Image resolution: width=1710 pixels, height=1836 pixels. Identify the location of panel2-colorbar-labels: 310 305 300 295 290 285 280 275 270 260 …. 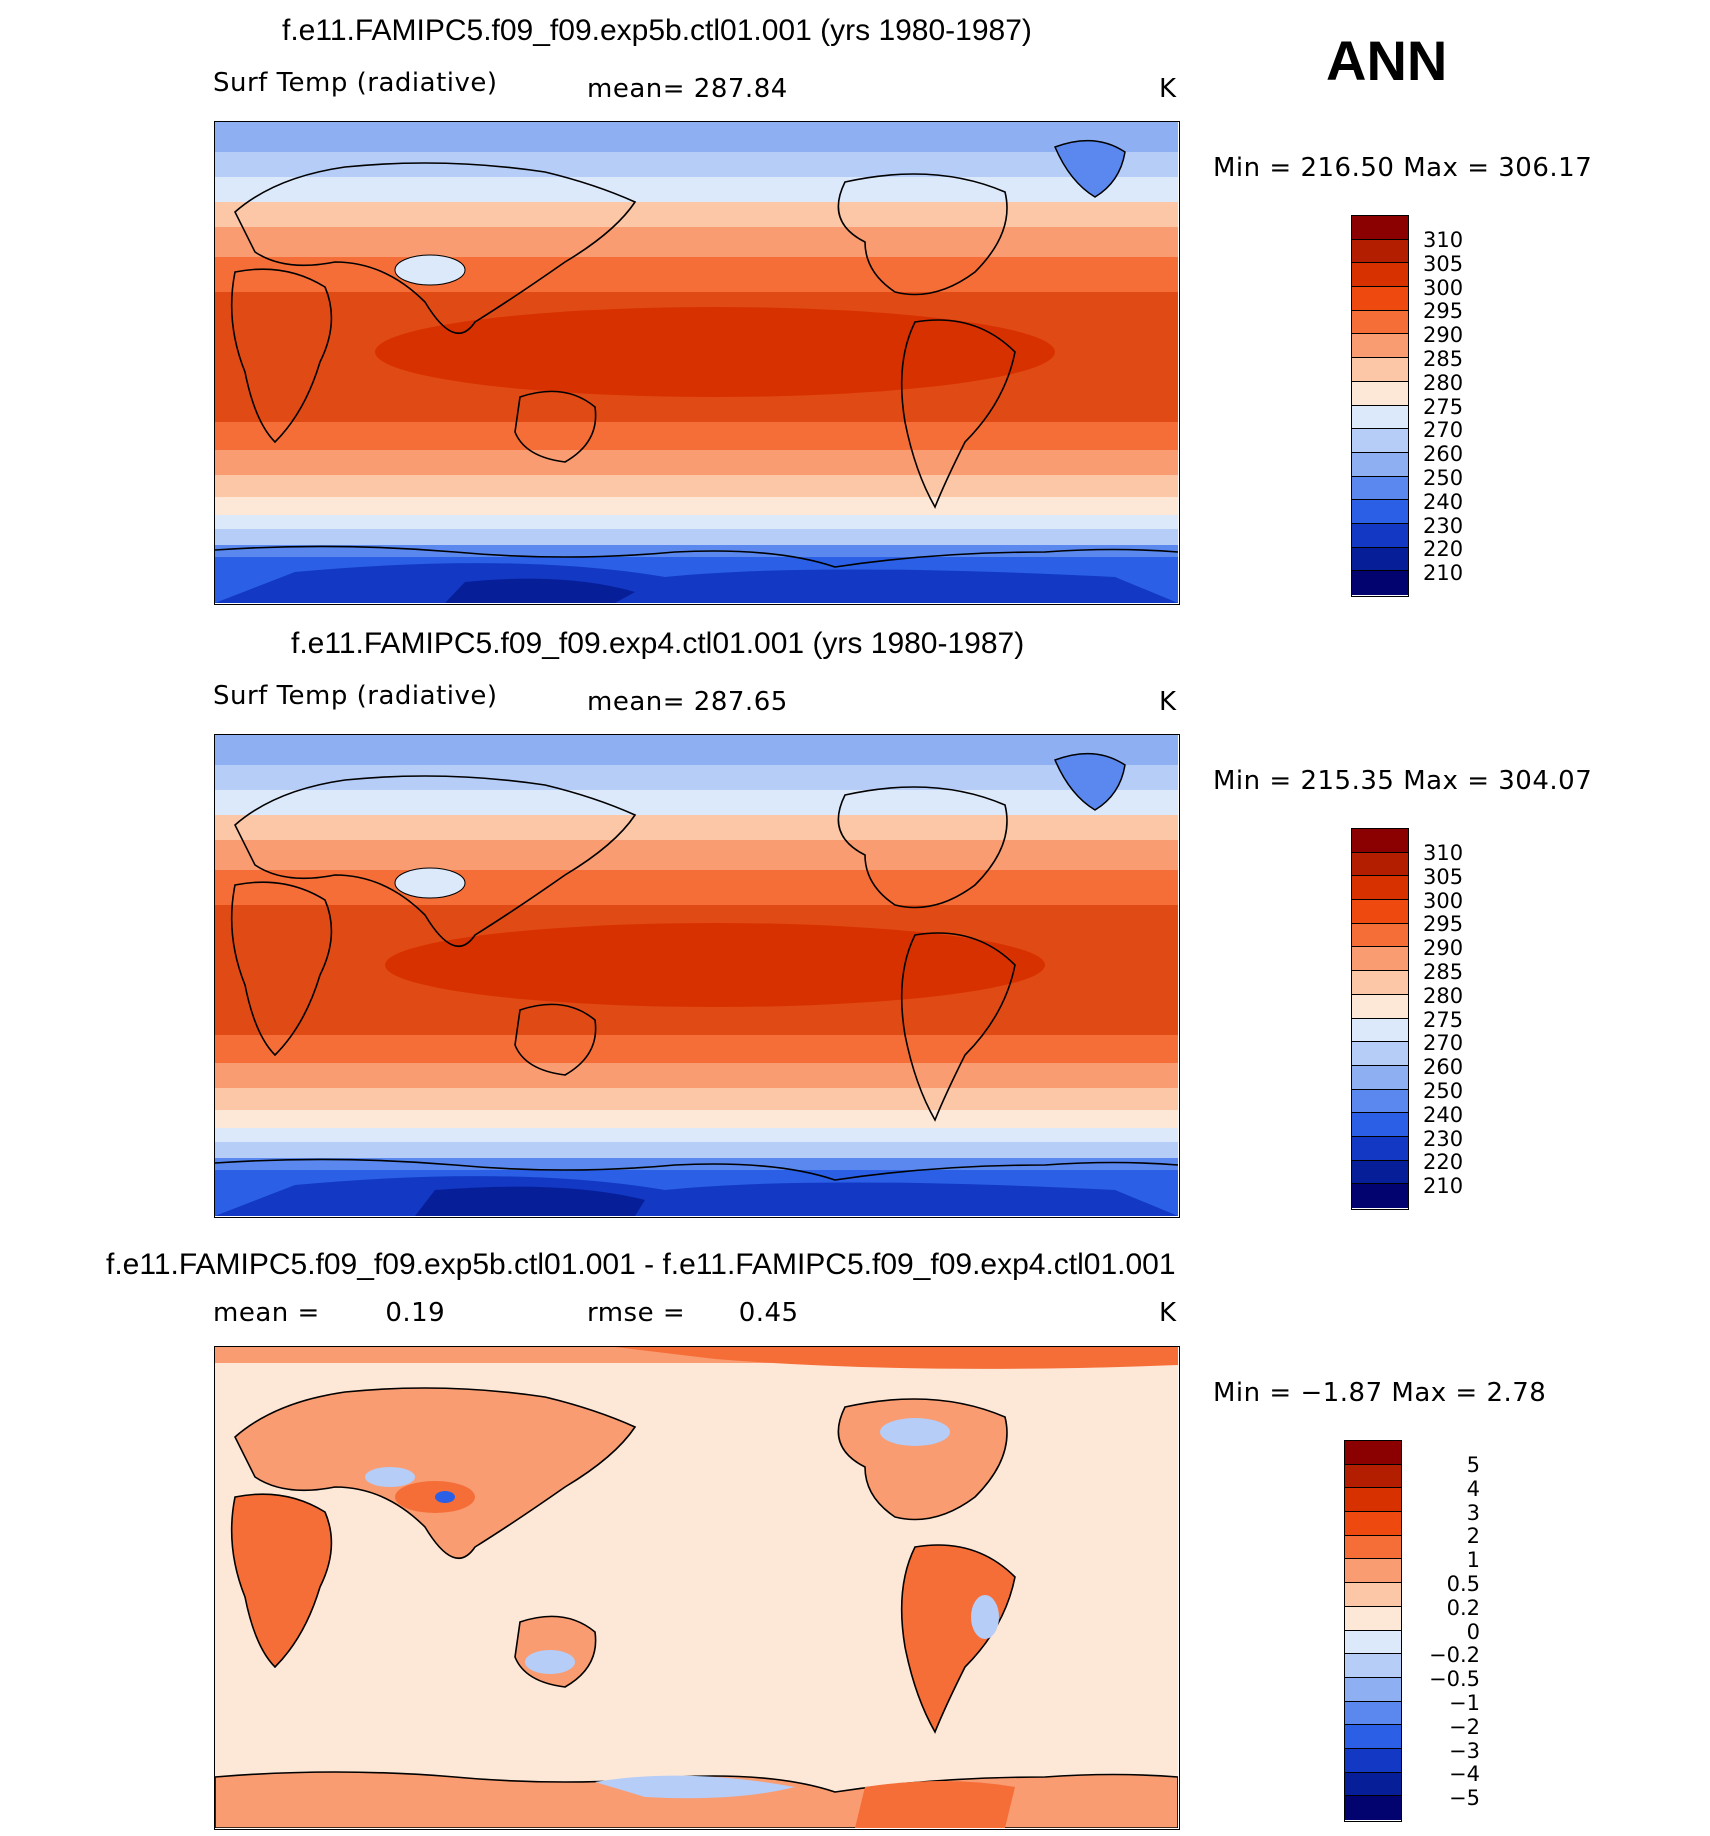
(1453, 1019).